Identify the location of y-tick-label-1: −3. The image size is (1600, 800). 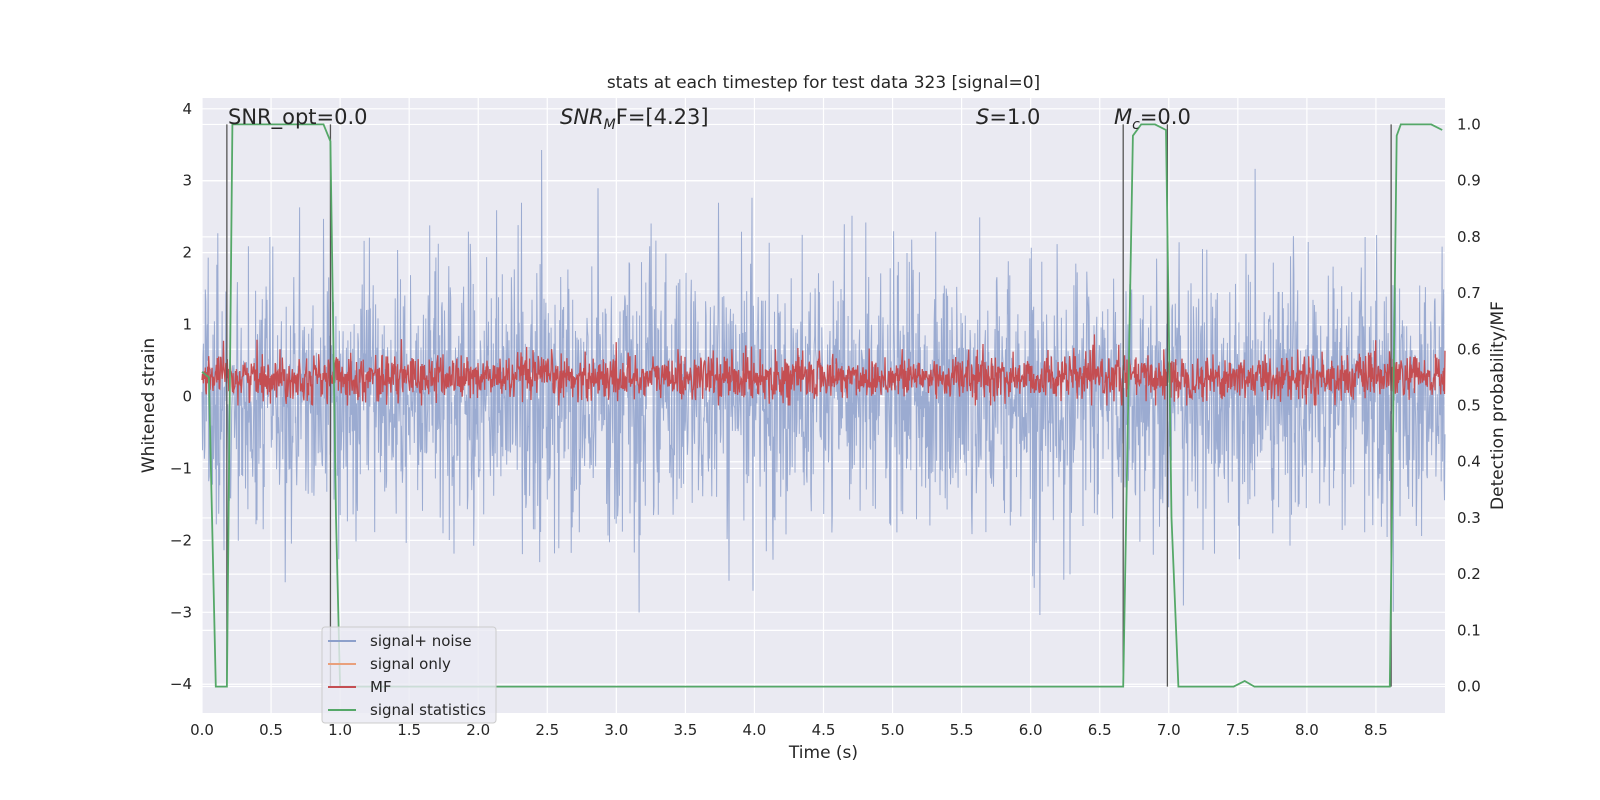
(181, 612).